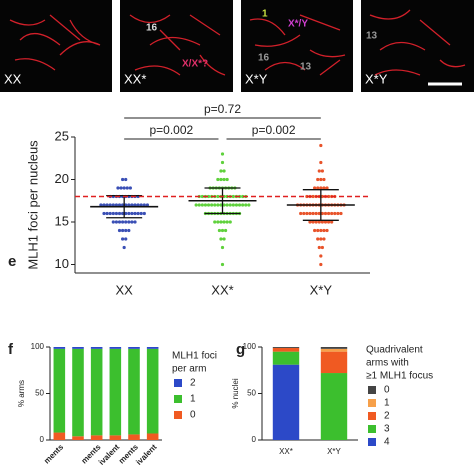 This screenshot has width=474, height=474. Describe the element at coordinates (38, 346) in the screenshot. I see `y-tick-label: 100` at that location.